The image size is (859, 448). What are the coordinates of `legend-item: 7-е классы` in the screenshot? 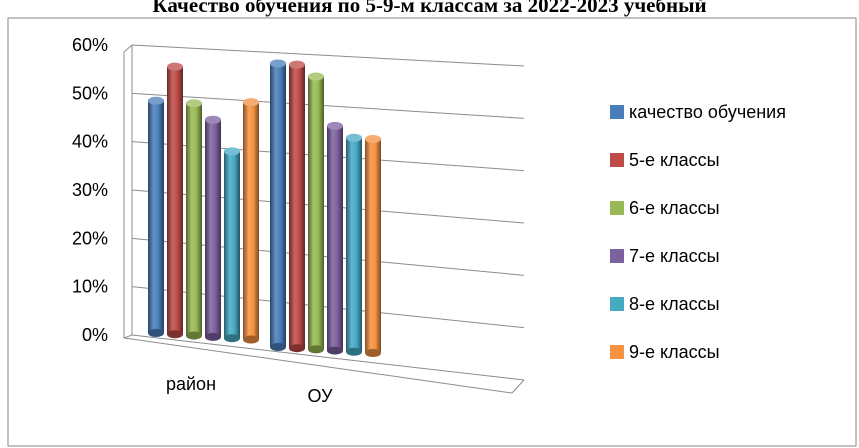 It's located at (665, 256).